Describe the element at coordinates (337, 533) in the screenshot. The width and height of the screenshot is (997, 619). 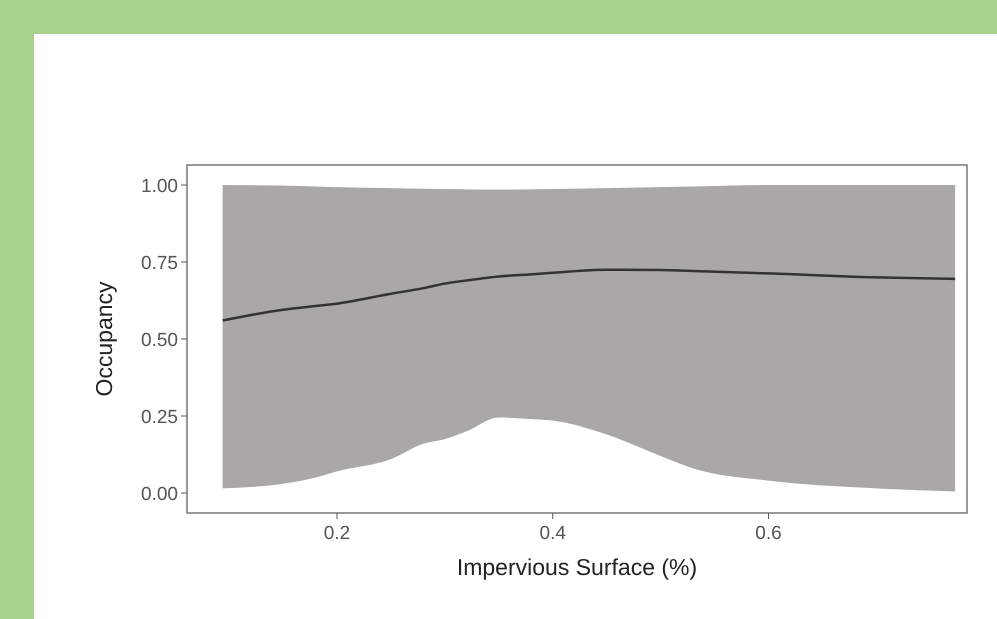
I see `x-tick-label: 0.2` at that location.